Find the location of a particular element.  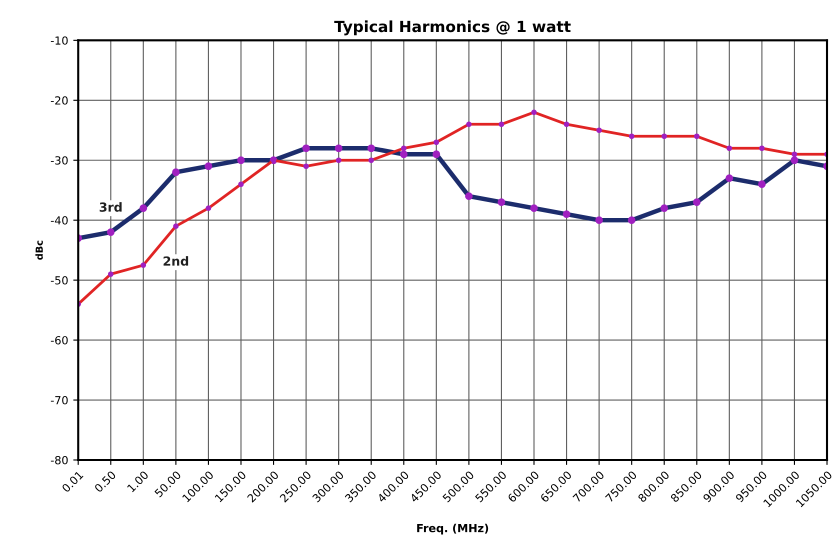

y-tick-label: -70 is located at coordinates (59, 400).